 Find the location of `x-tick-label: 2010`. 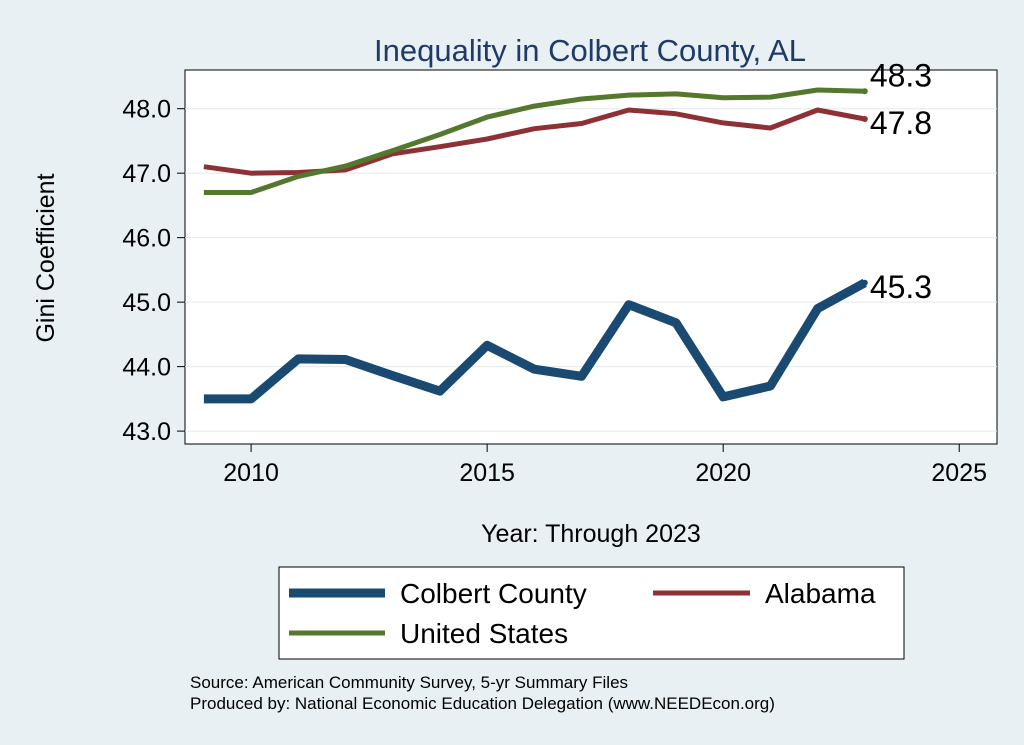

x-tick-label: 2010 is located at coordinates (251, 473).